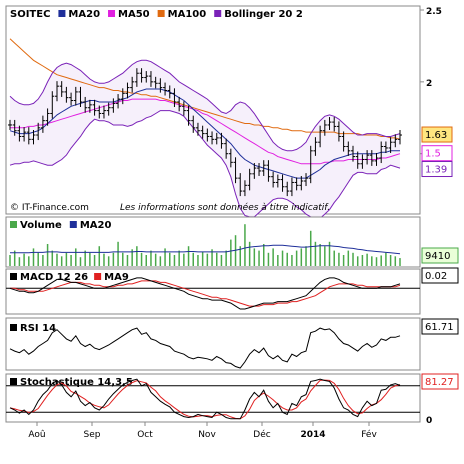 This screenshot has width=464, height=464. I want to click on legend-label-2: MA50, so click(134, 14).